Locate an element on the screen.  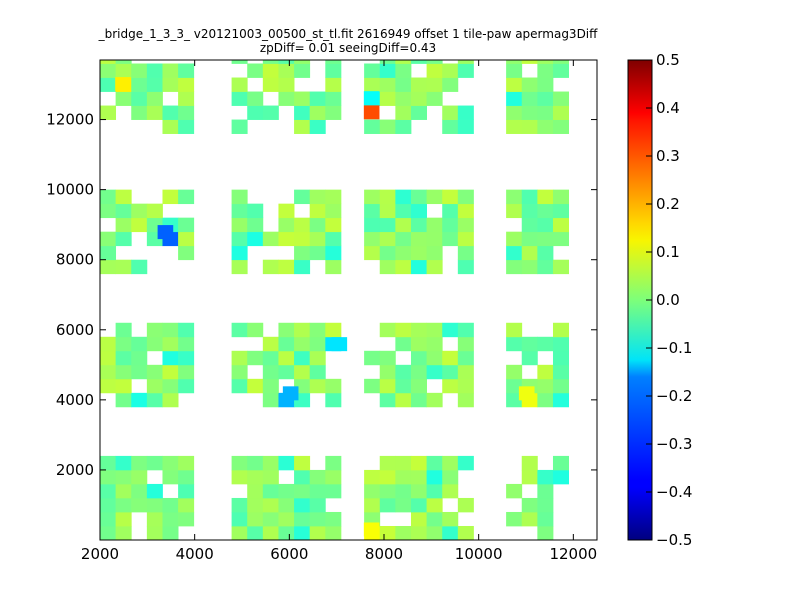
heatmap-cell-highlight is located at coordinates (165, 232).